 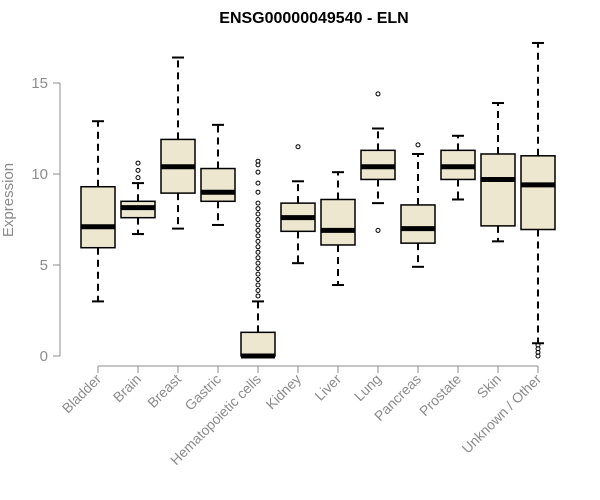 What do you see at coordinates (164, 391) in the screenshot?
I see `x-tick-label: Breast` at bounding box center [164, 391].